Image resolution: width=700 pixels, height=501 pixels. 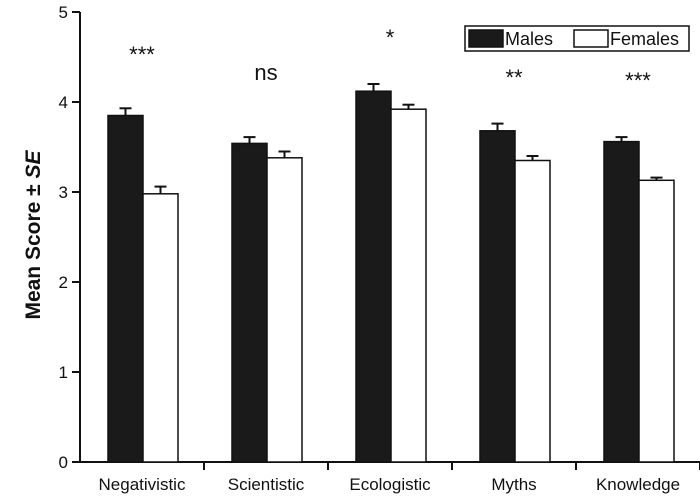 What do you see at coordinates (591, 38) in the screenshot?
I see `legend-swatch-females` at bounding box center [591, 38].